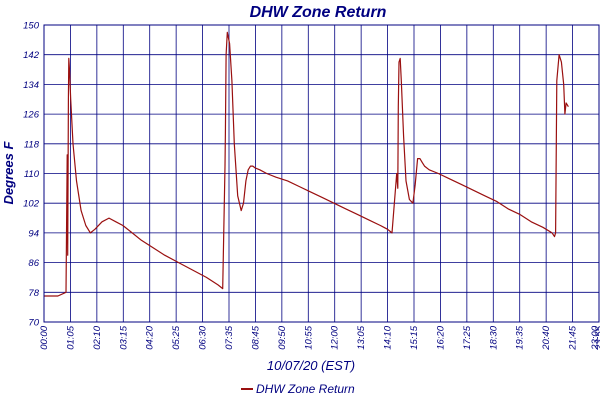  Describe the element at coordinates (33, 233) in the screenshot. I see `y-tick-label: 94` at that location.